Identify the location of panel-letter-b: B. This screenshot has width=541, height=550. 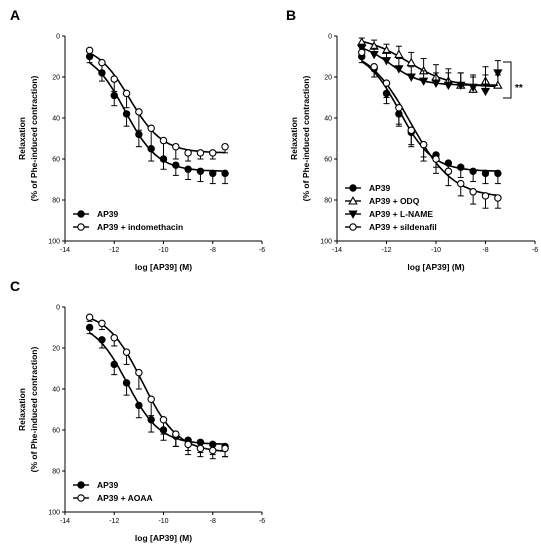
(291, 15).